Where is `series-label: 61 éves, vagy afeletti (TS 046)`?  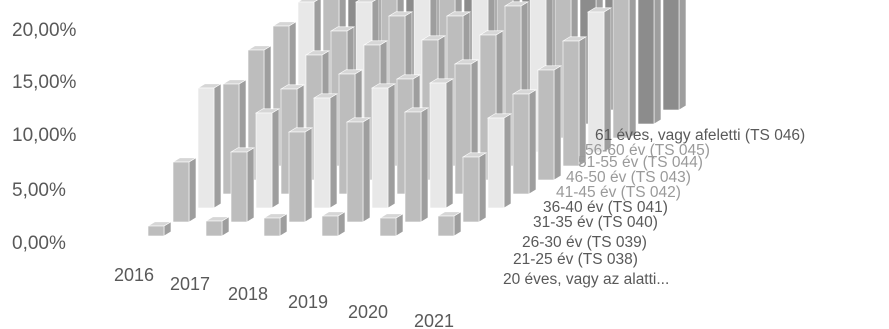 series-label: 61 éves, vagy afeletti (TS 046) is located at coordinates (700, 135).